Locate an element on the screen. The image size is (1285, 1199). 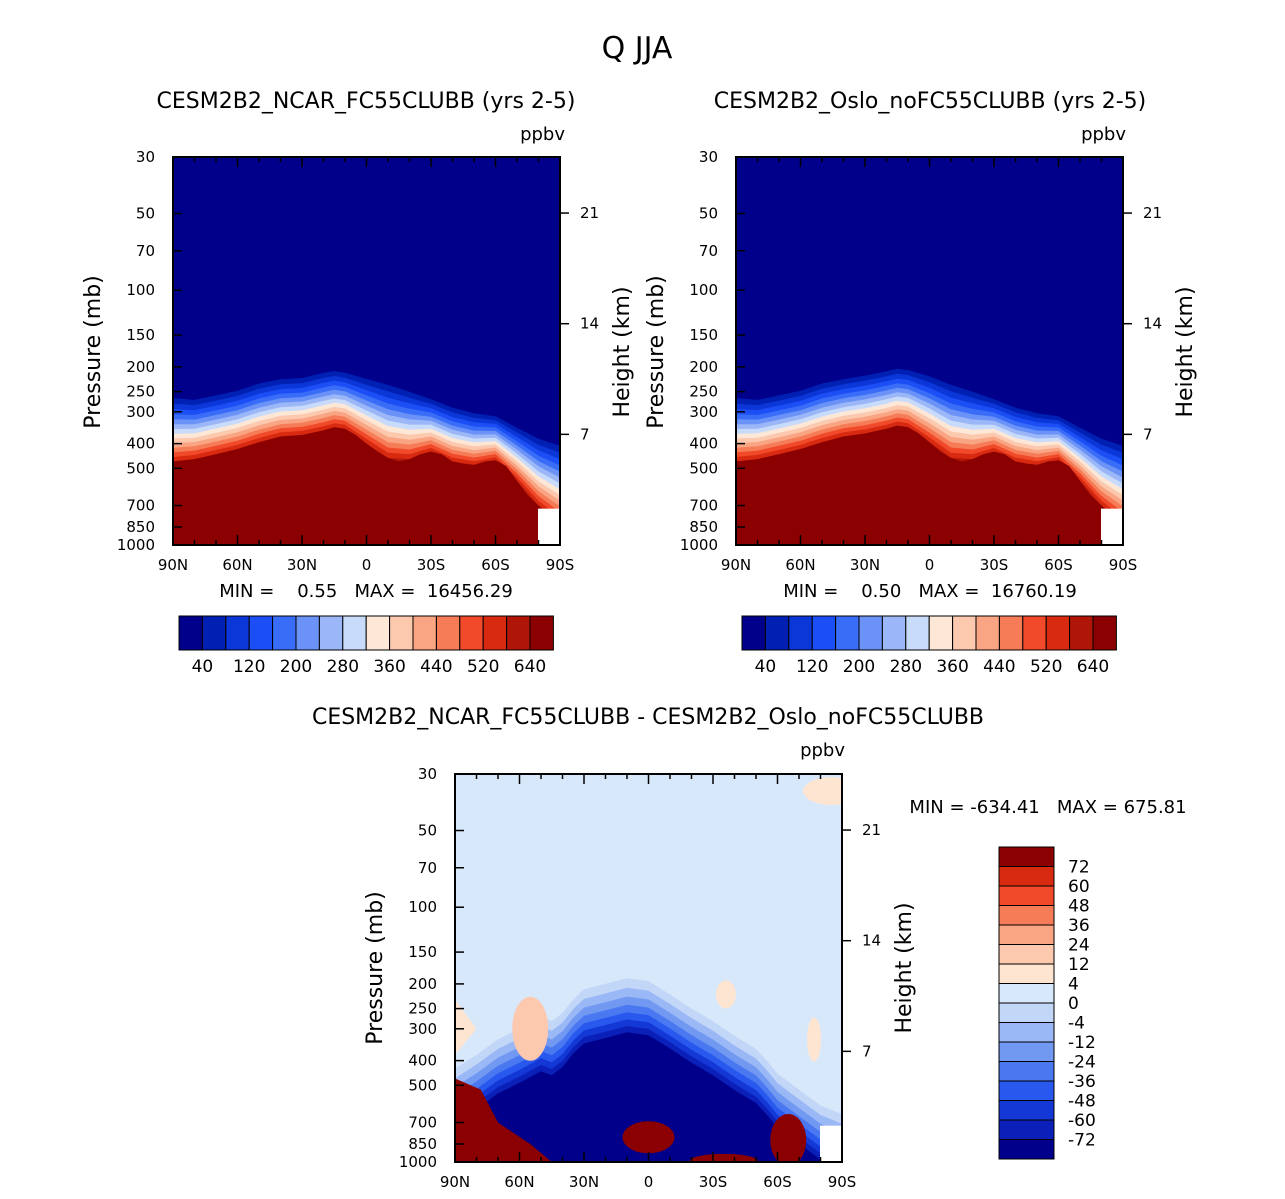
colorbar-label: 4 is located at coordinates (1073, 985).